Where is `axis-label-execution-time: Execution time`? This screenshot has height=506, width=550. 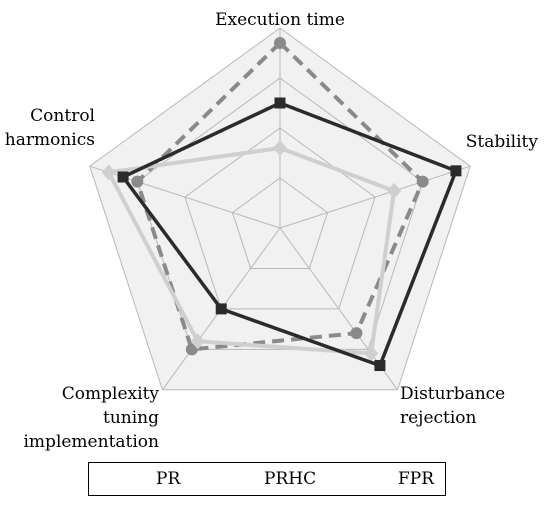
axis-label-execution-time: Execution time is located at coordinates (280, 20).